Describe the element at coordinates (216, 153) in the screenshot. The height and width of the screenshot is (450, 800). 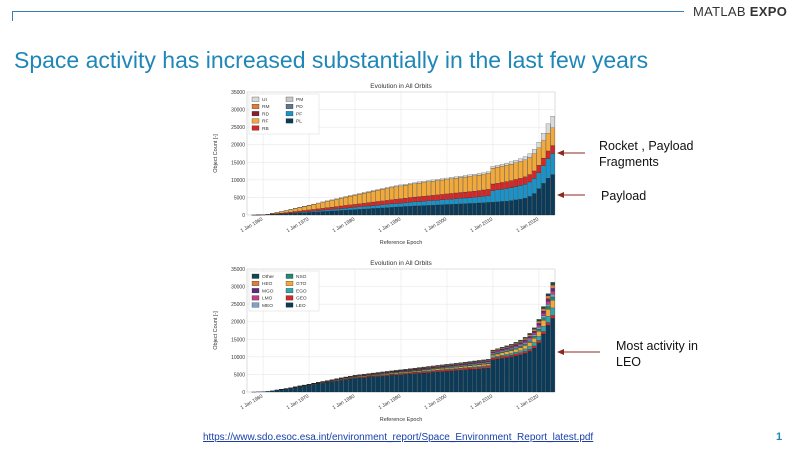
I see `y-axis-label: Object Count [-]` at that location.